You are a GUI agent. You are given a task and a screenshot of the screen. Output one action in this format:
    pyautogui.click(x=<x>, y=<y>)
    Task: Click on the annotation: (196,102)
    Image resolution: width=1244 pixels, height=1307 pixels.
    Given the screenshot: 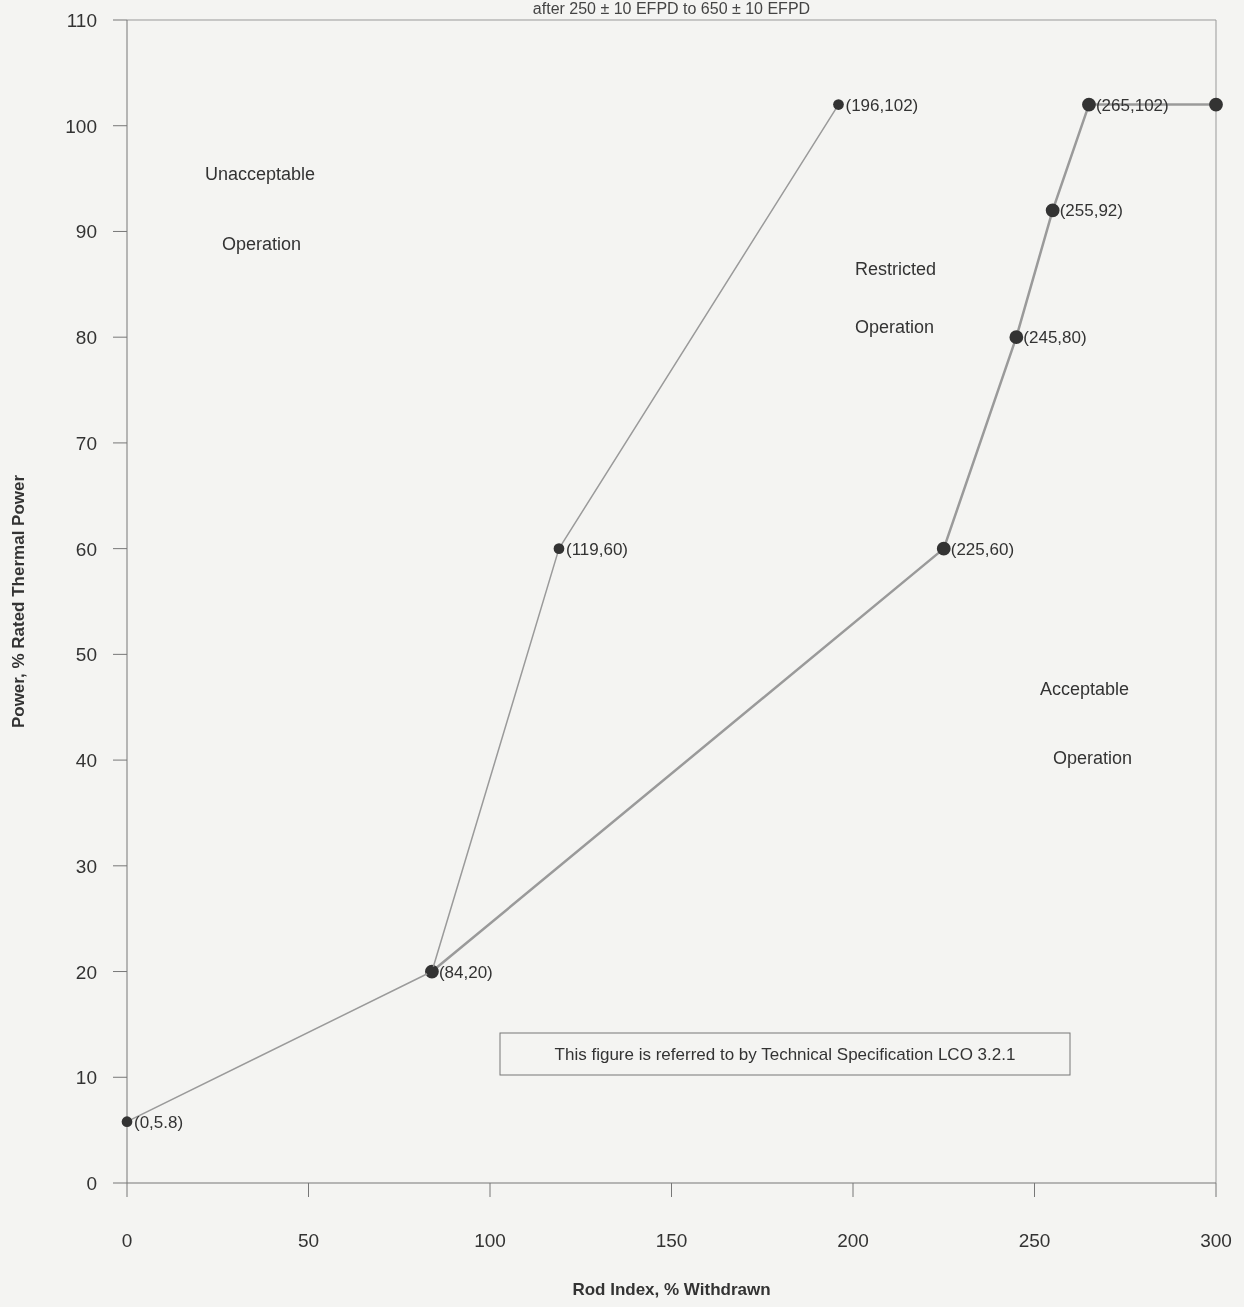 What is the action you would take?
    pyautogui.click(x=882, y=105)
    